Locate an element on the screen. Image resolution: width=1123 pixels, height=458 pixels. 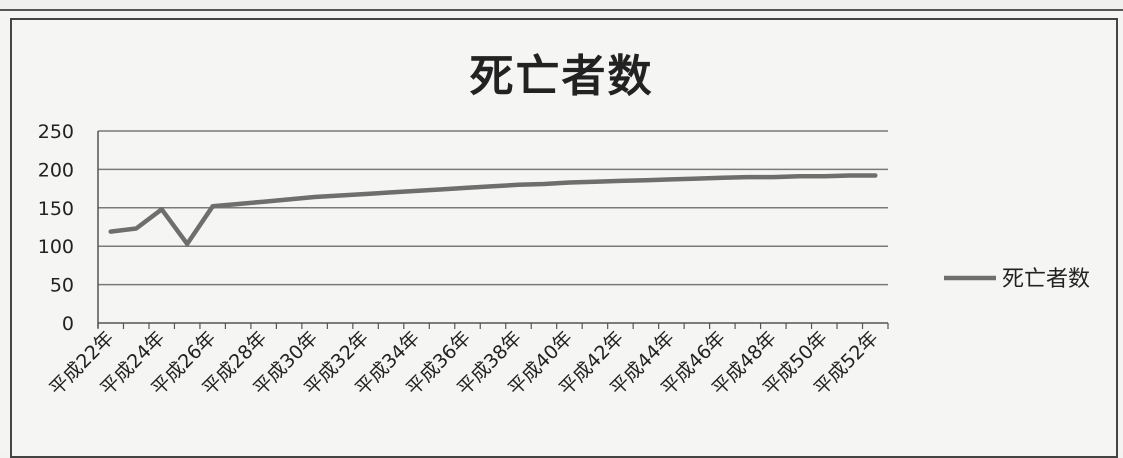
series-group is located at coordinates (493, 210).